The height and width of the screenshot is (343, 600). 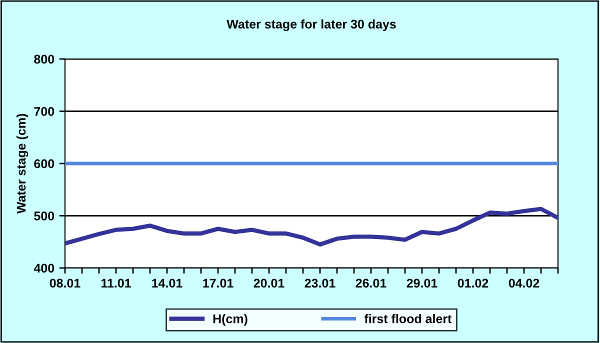 I want to click on x-tick-label: 29.01, so click(x=422, y=283).